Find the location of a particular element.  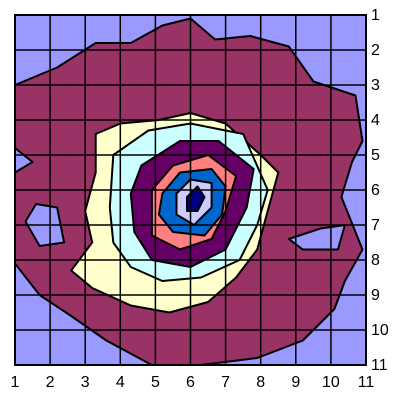

x-tick-label: 9 is located at coordinates (295, 382).